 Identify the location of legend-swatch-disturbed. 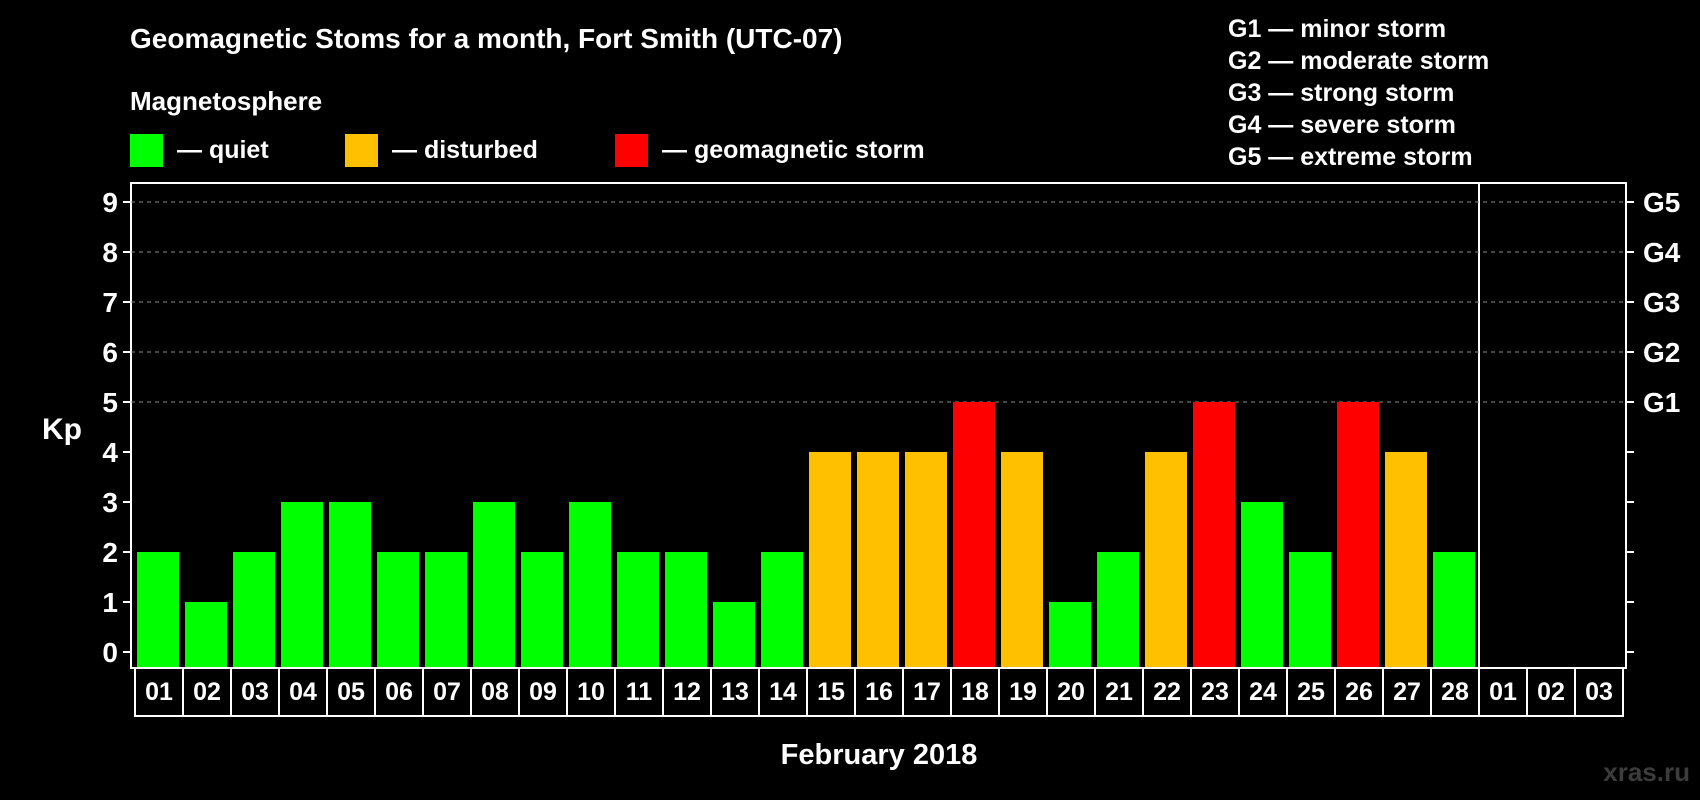
(361, 150).